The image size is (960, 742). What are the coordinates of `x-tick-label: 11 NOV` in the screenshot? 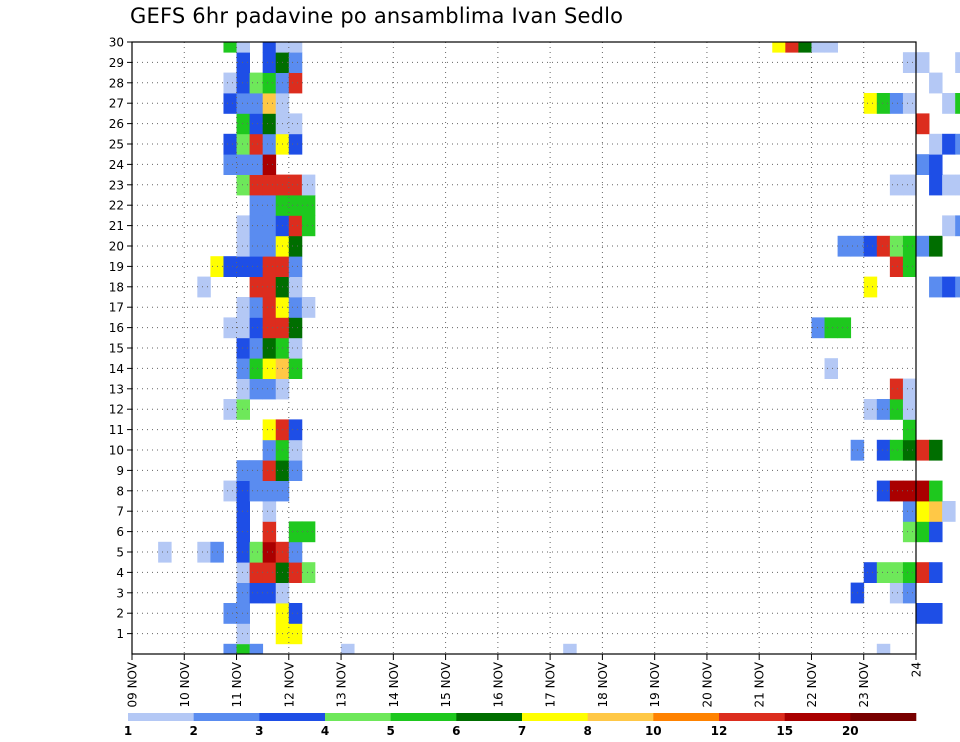 It's located at (237, 684).